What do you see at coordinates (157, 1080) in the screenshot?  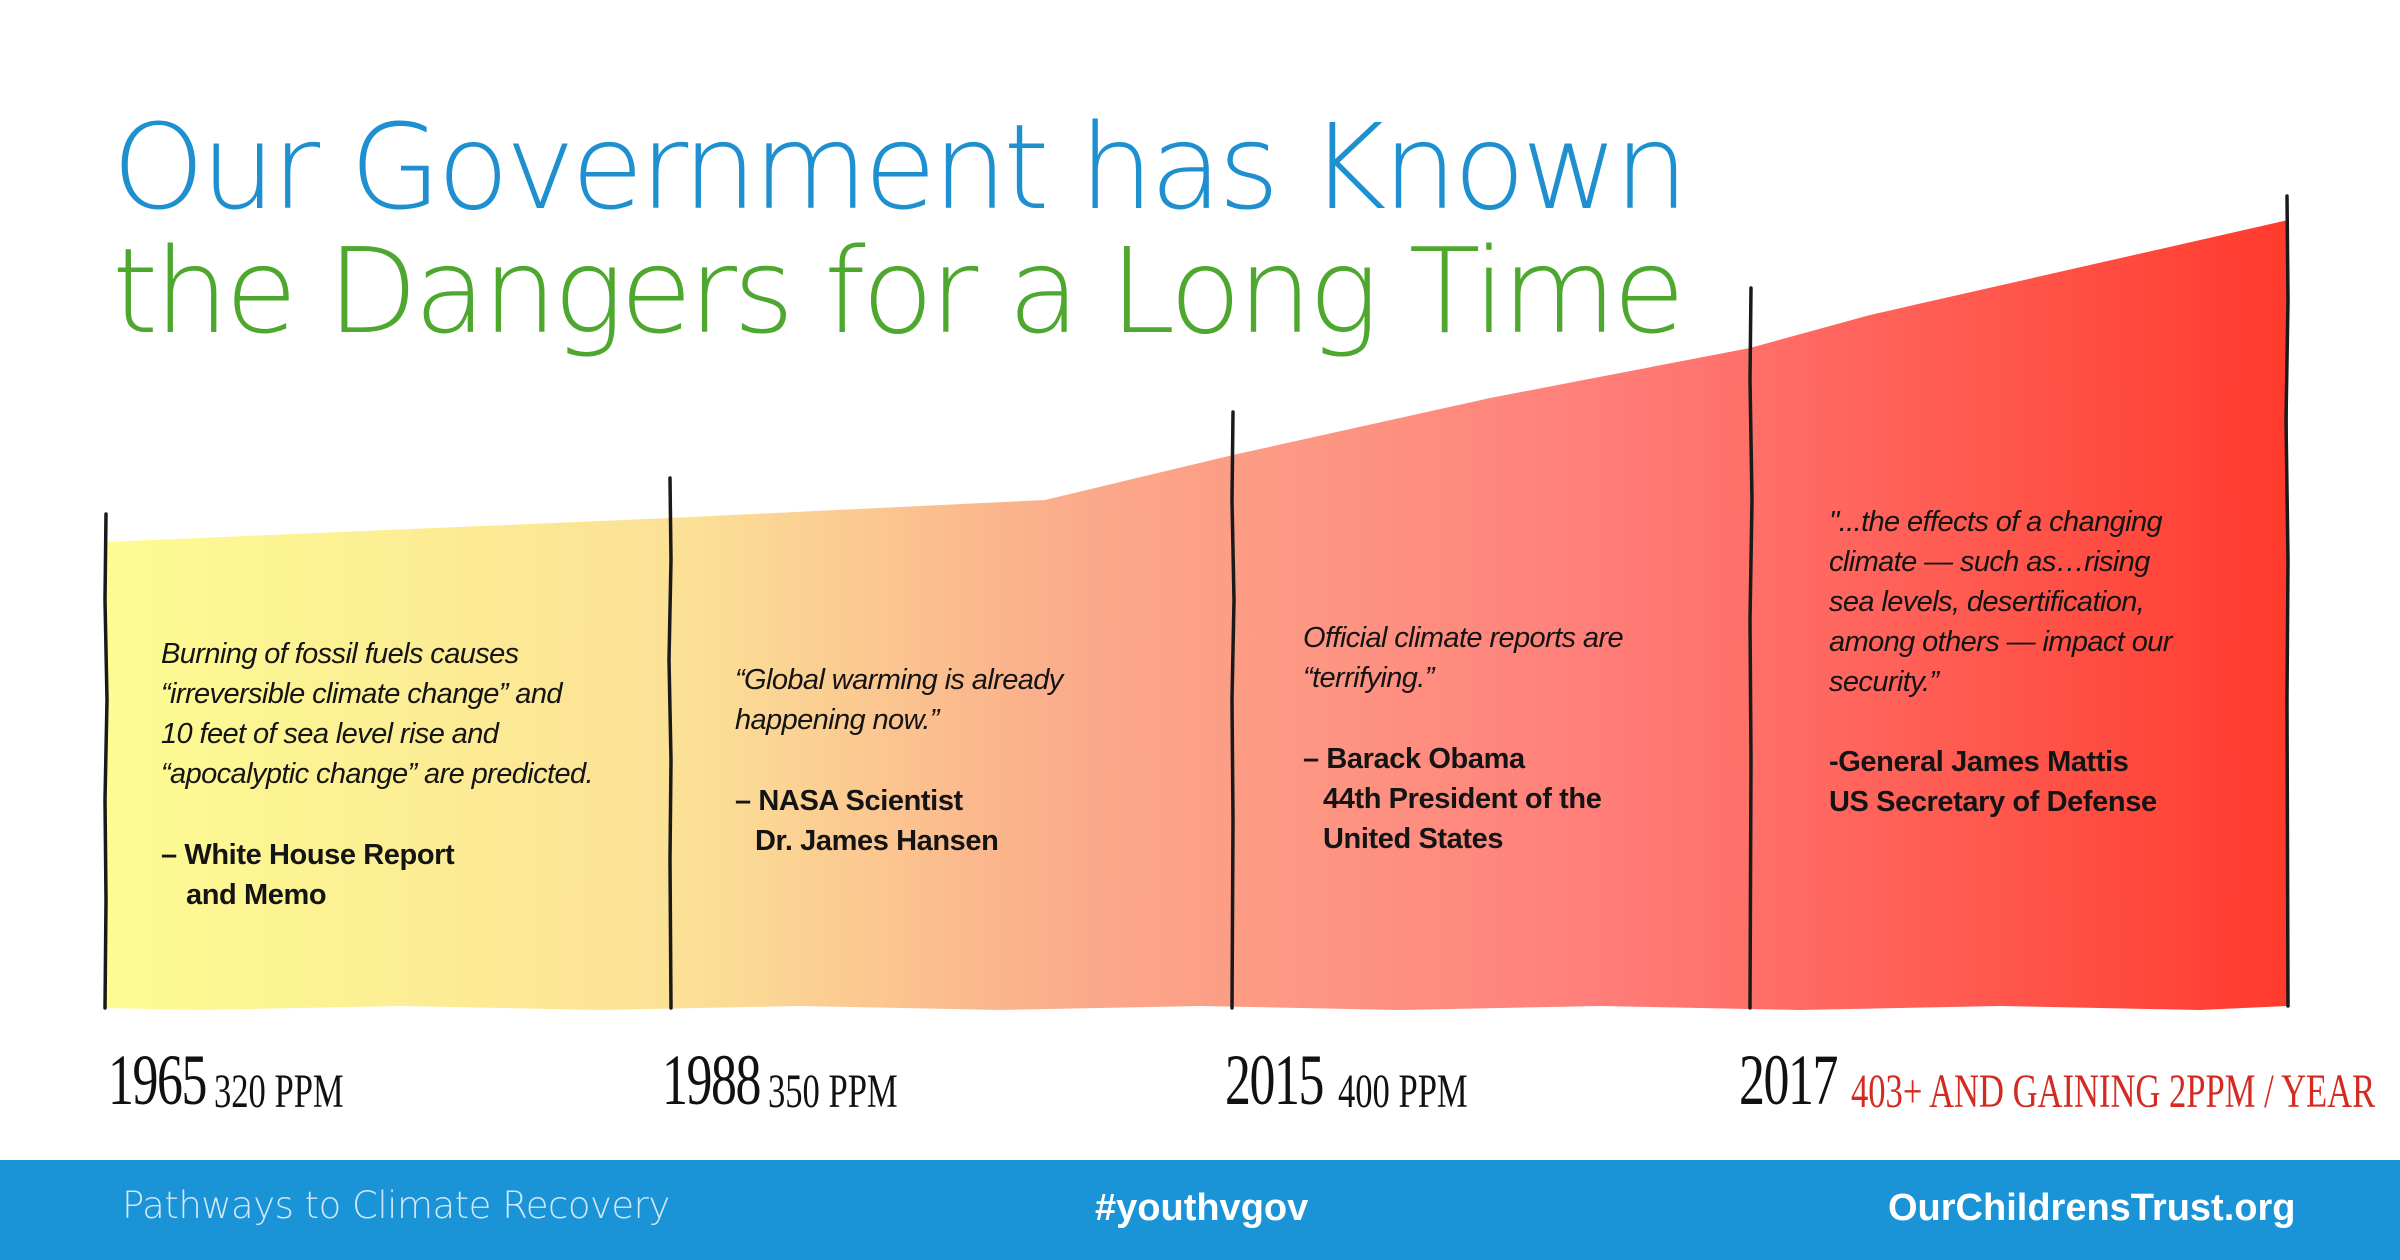 I see `year-1965: 1965` at bounding box center [157, 1080].